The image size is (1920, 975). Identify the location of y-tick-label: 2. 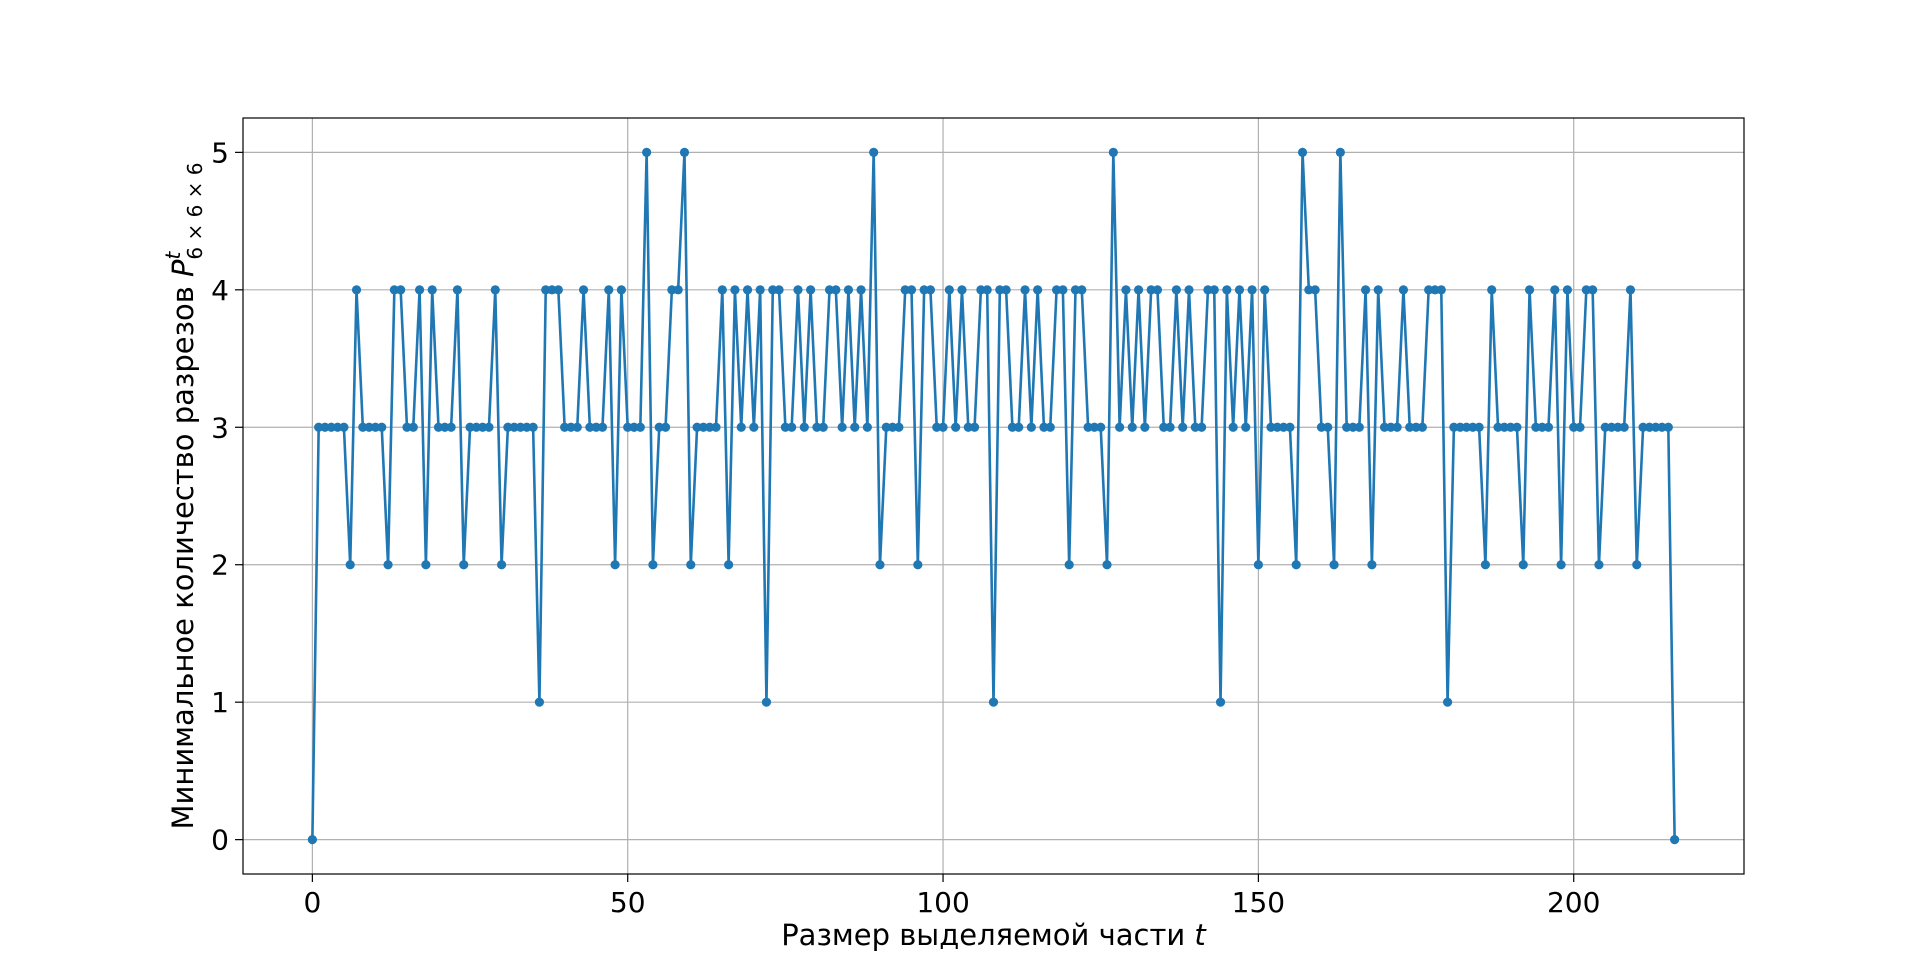
(220, 565).